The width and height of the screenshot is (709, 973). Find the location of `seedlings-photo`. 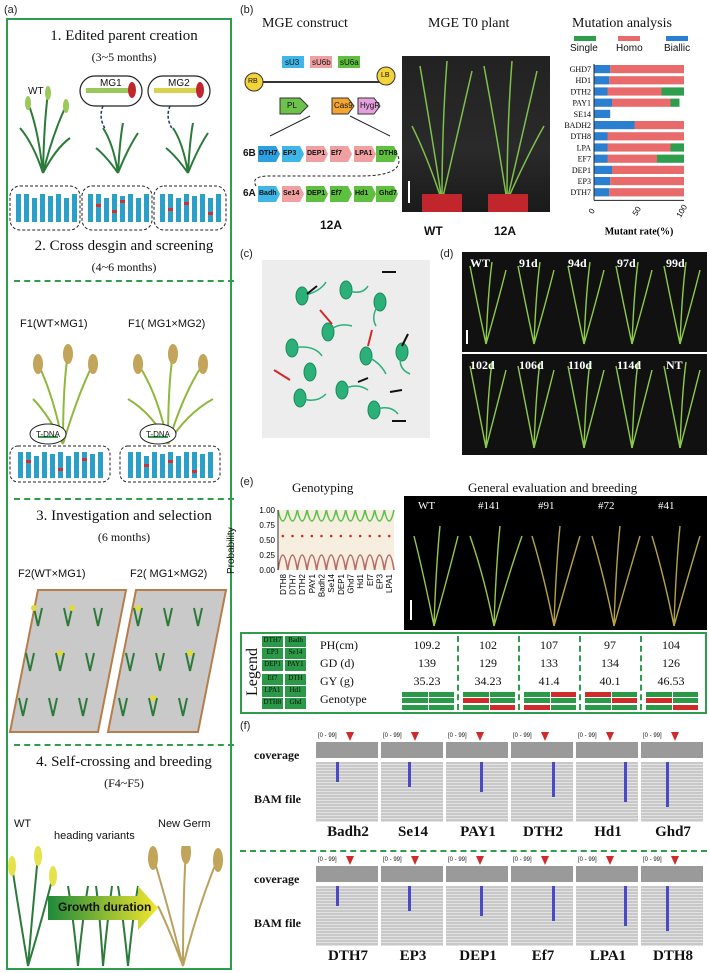

seedlings-photo is located at coordinates (346, 349).